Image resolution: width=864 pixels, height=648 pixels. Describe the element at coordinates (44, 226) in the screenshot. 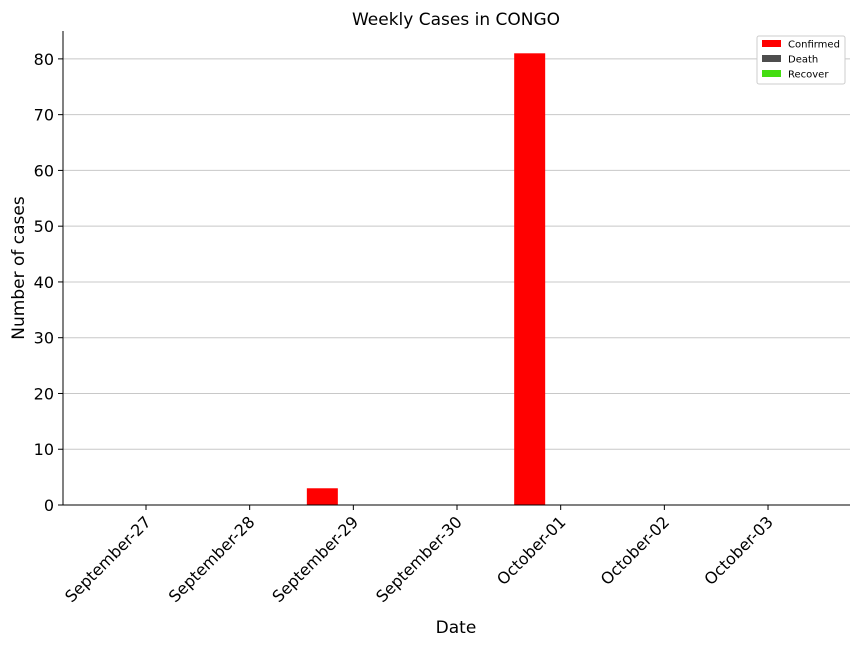

I see `y-tick-label: 50` at that location.